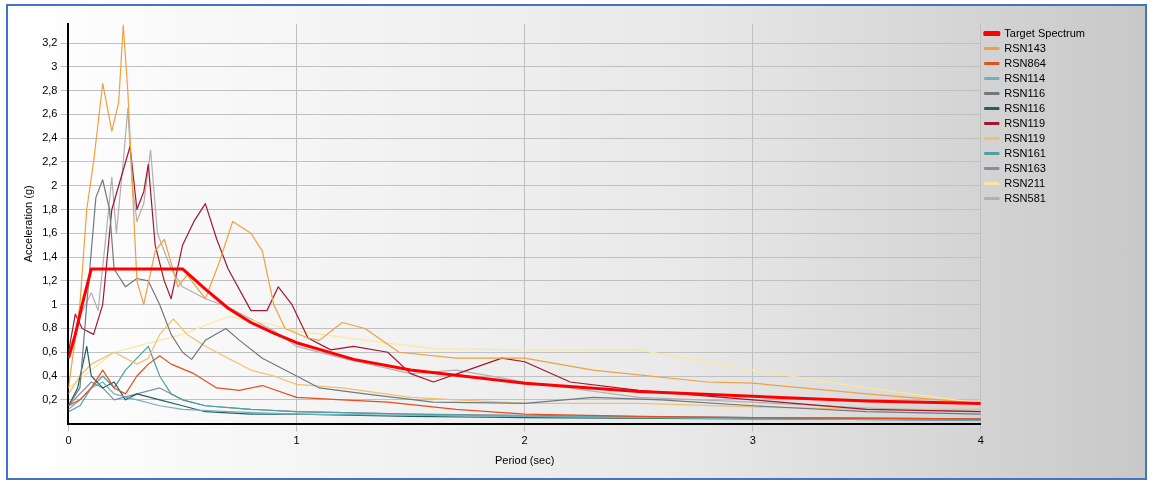 The width and height of the screenshot is (1155, 487). Describe the element at coordinates (27, 224) in the screenshot. I see `y-axis-title: Acceleration (g)` at that location.